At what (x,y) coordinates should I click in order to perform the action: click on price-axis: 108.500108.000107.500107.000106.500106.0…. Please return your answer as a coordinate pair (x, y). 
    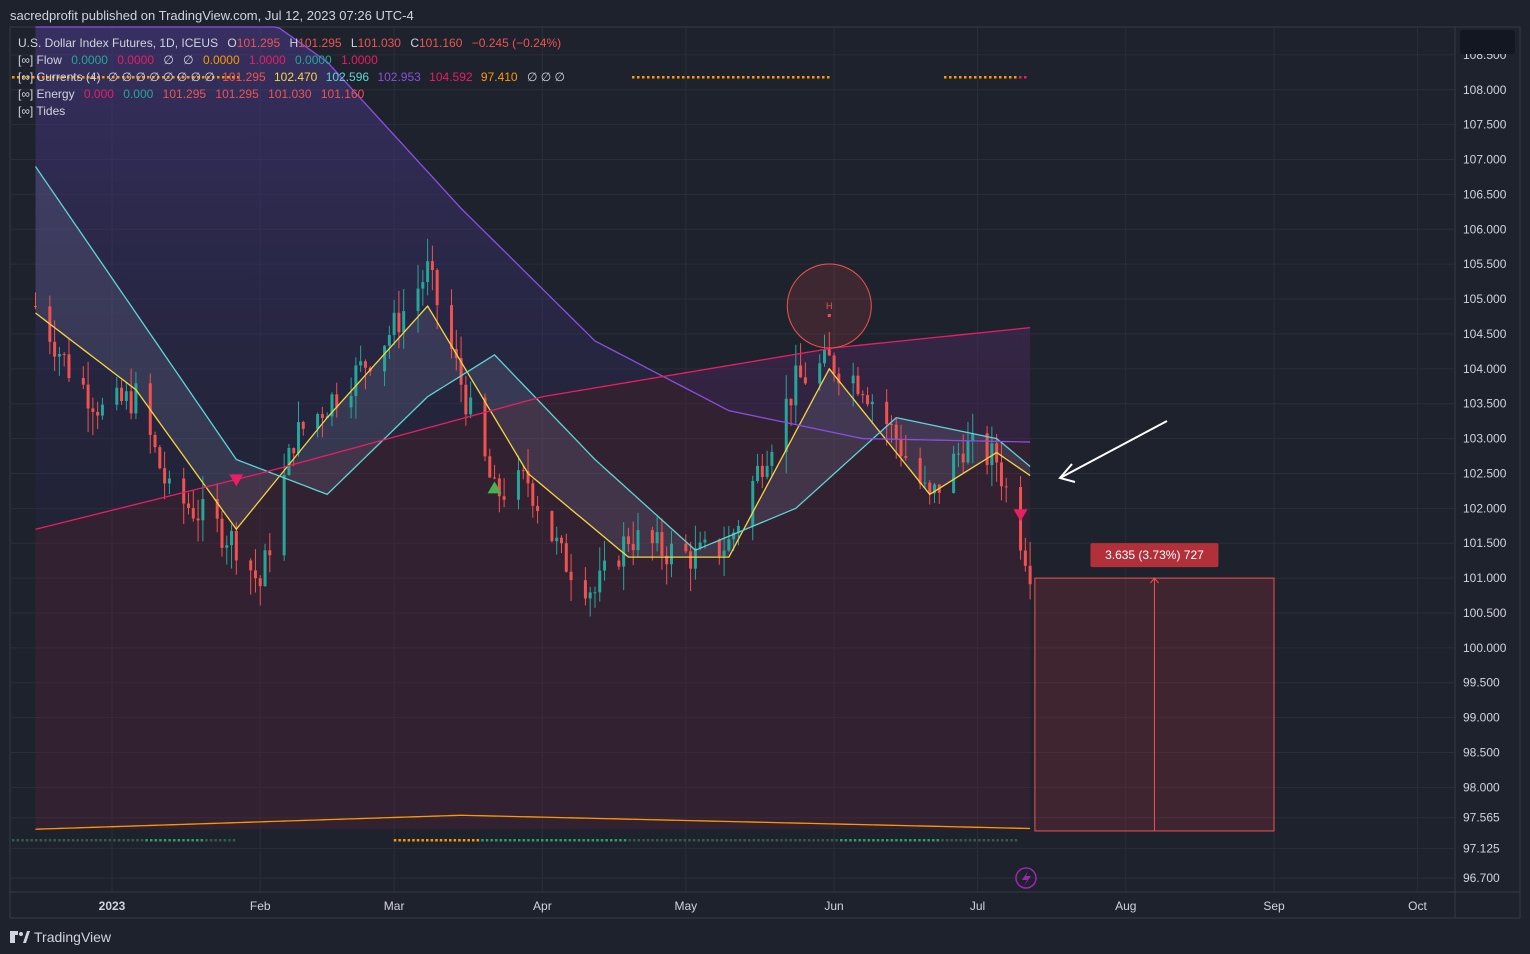
    Looking at the image, I should click on (1484, 472).